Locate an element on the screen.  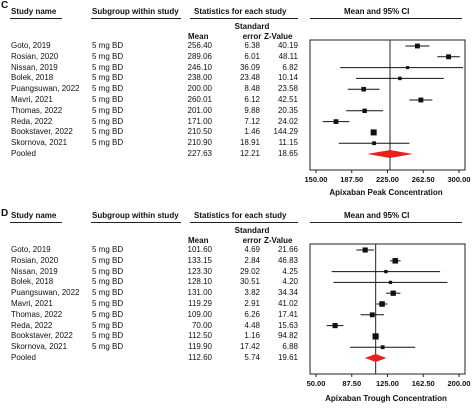
z-value-cell: 46.83 is located at coordinates (287, 260).